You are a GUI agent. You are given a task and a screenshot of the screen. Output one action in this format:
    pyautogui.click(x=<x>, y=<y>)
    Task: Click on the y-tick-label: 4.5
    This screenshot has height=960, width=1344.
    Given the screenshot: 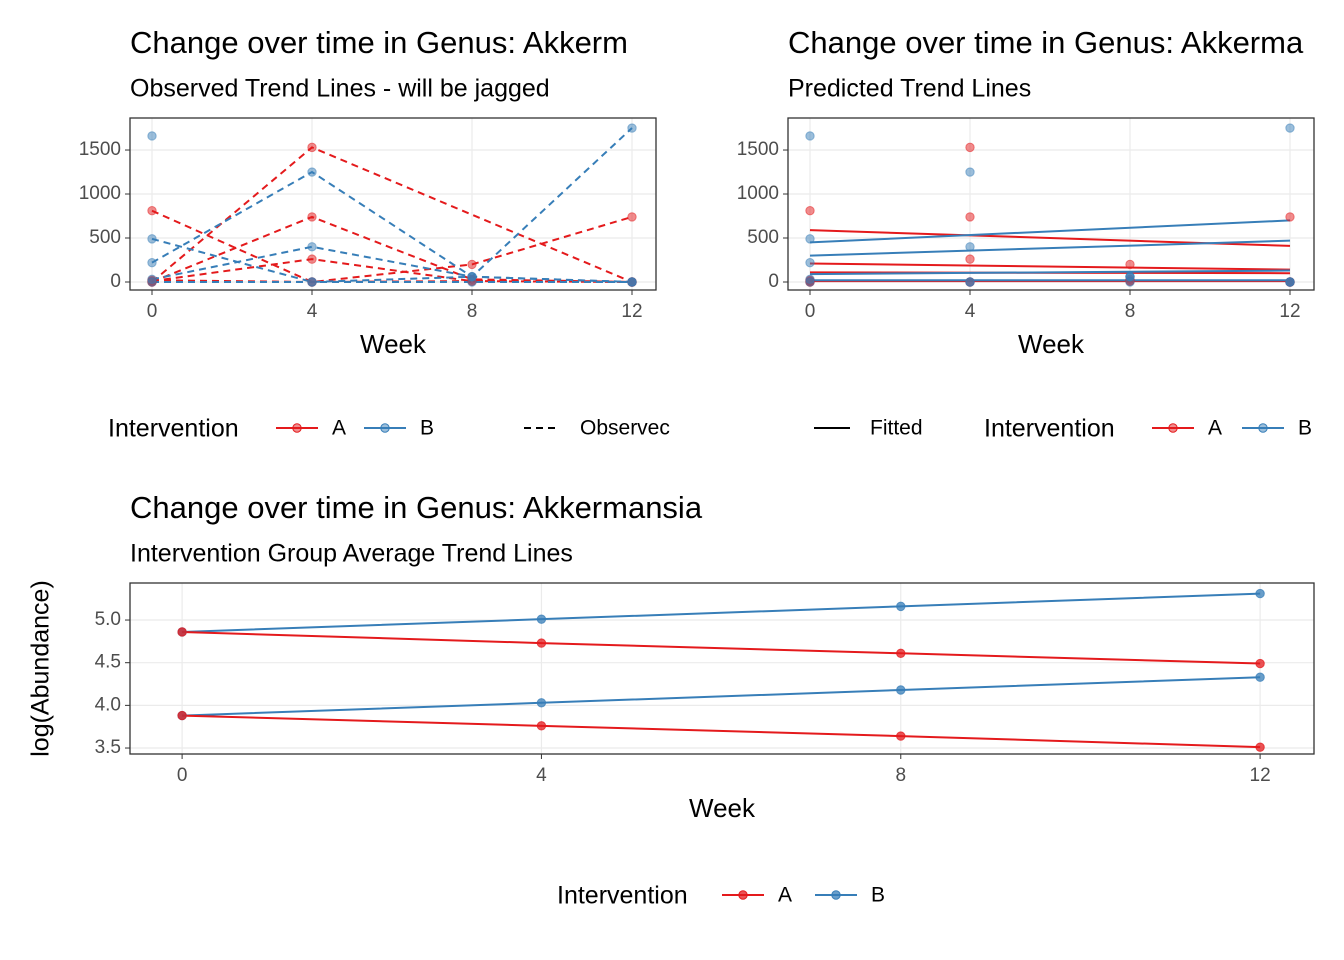 What is the action you would take?
    pyautogui.click(x=108, y=662)
    